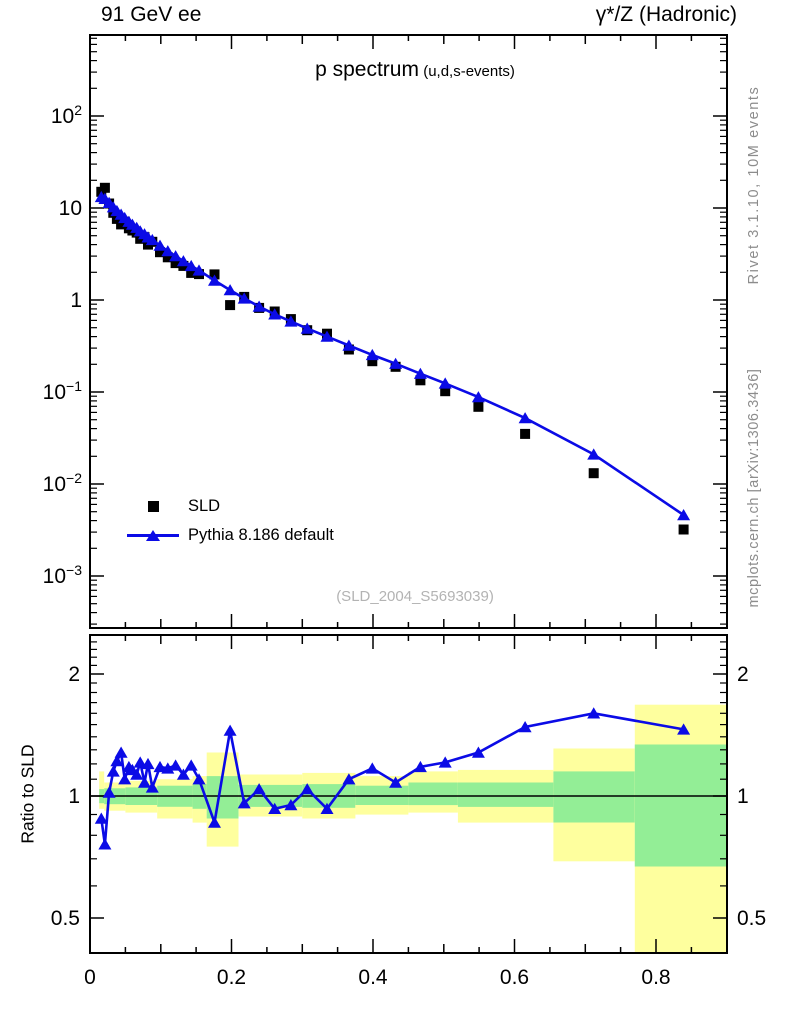  I want to click on legend-row-sld: SLD, so click(252, 506).